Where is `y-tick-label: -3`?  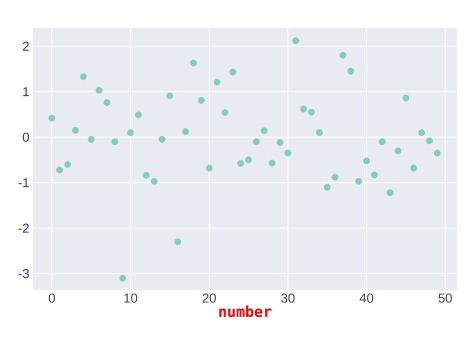 y-tick-label: -3 is located at coordinates (23, 273).